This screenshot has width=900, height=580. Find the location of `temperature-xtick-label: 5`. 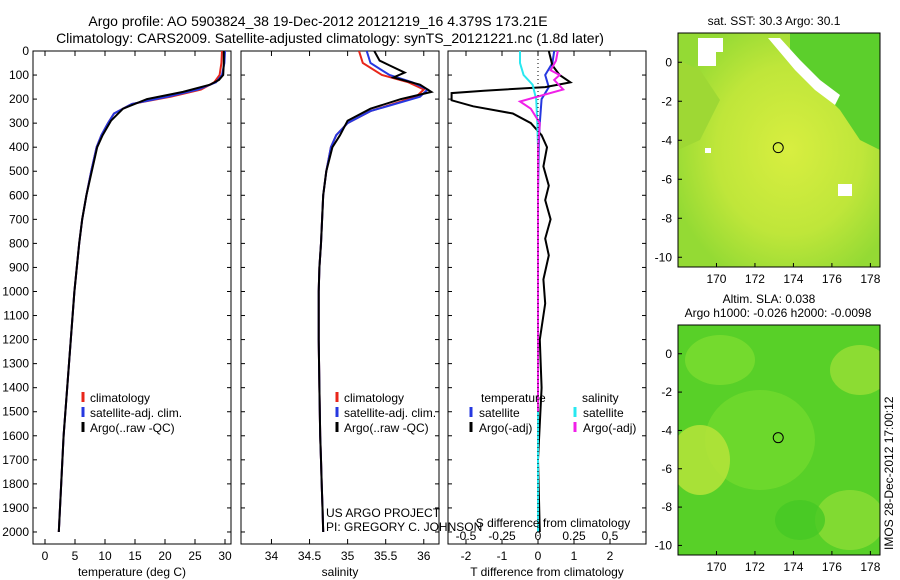

temperature-xtick-label: 5 is located at coordinates (75, 556).